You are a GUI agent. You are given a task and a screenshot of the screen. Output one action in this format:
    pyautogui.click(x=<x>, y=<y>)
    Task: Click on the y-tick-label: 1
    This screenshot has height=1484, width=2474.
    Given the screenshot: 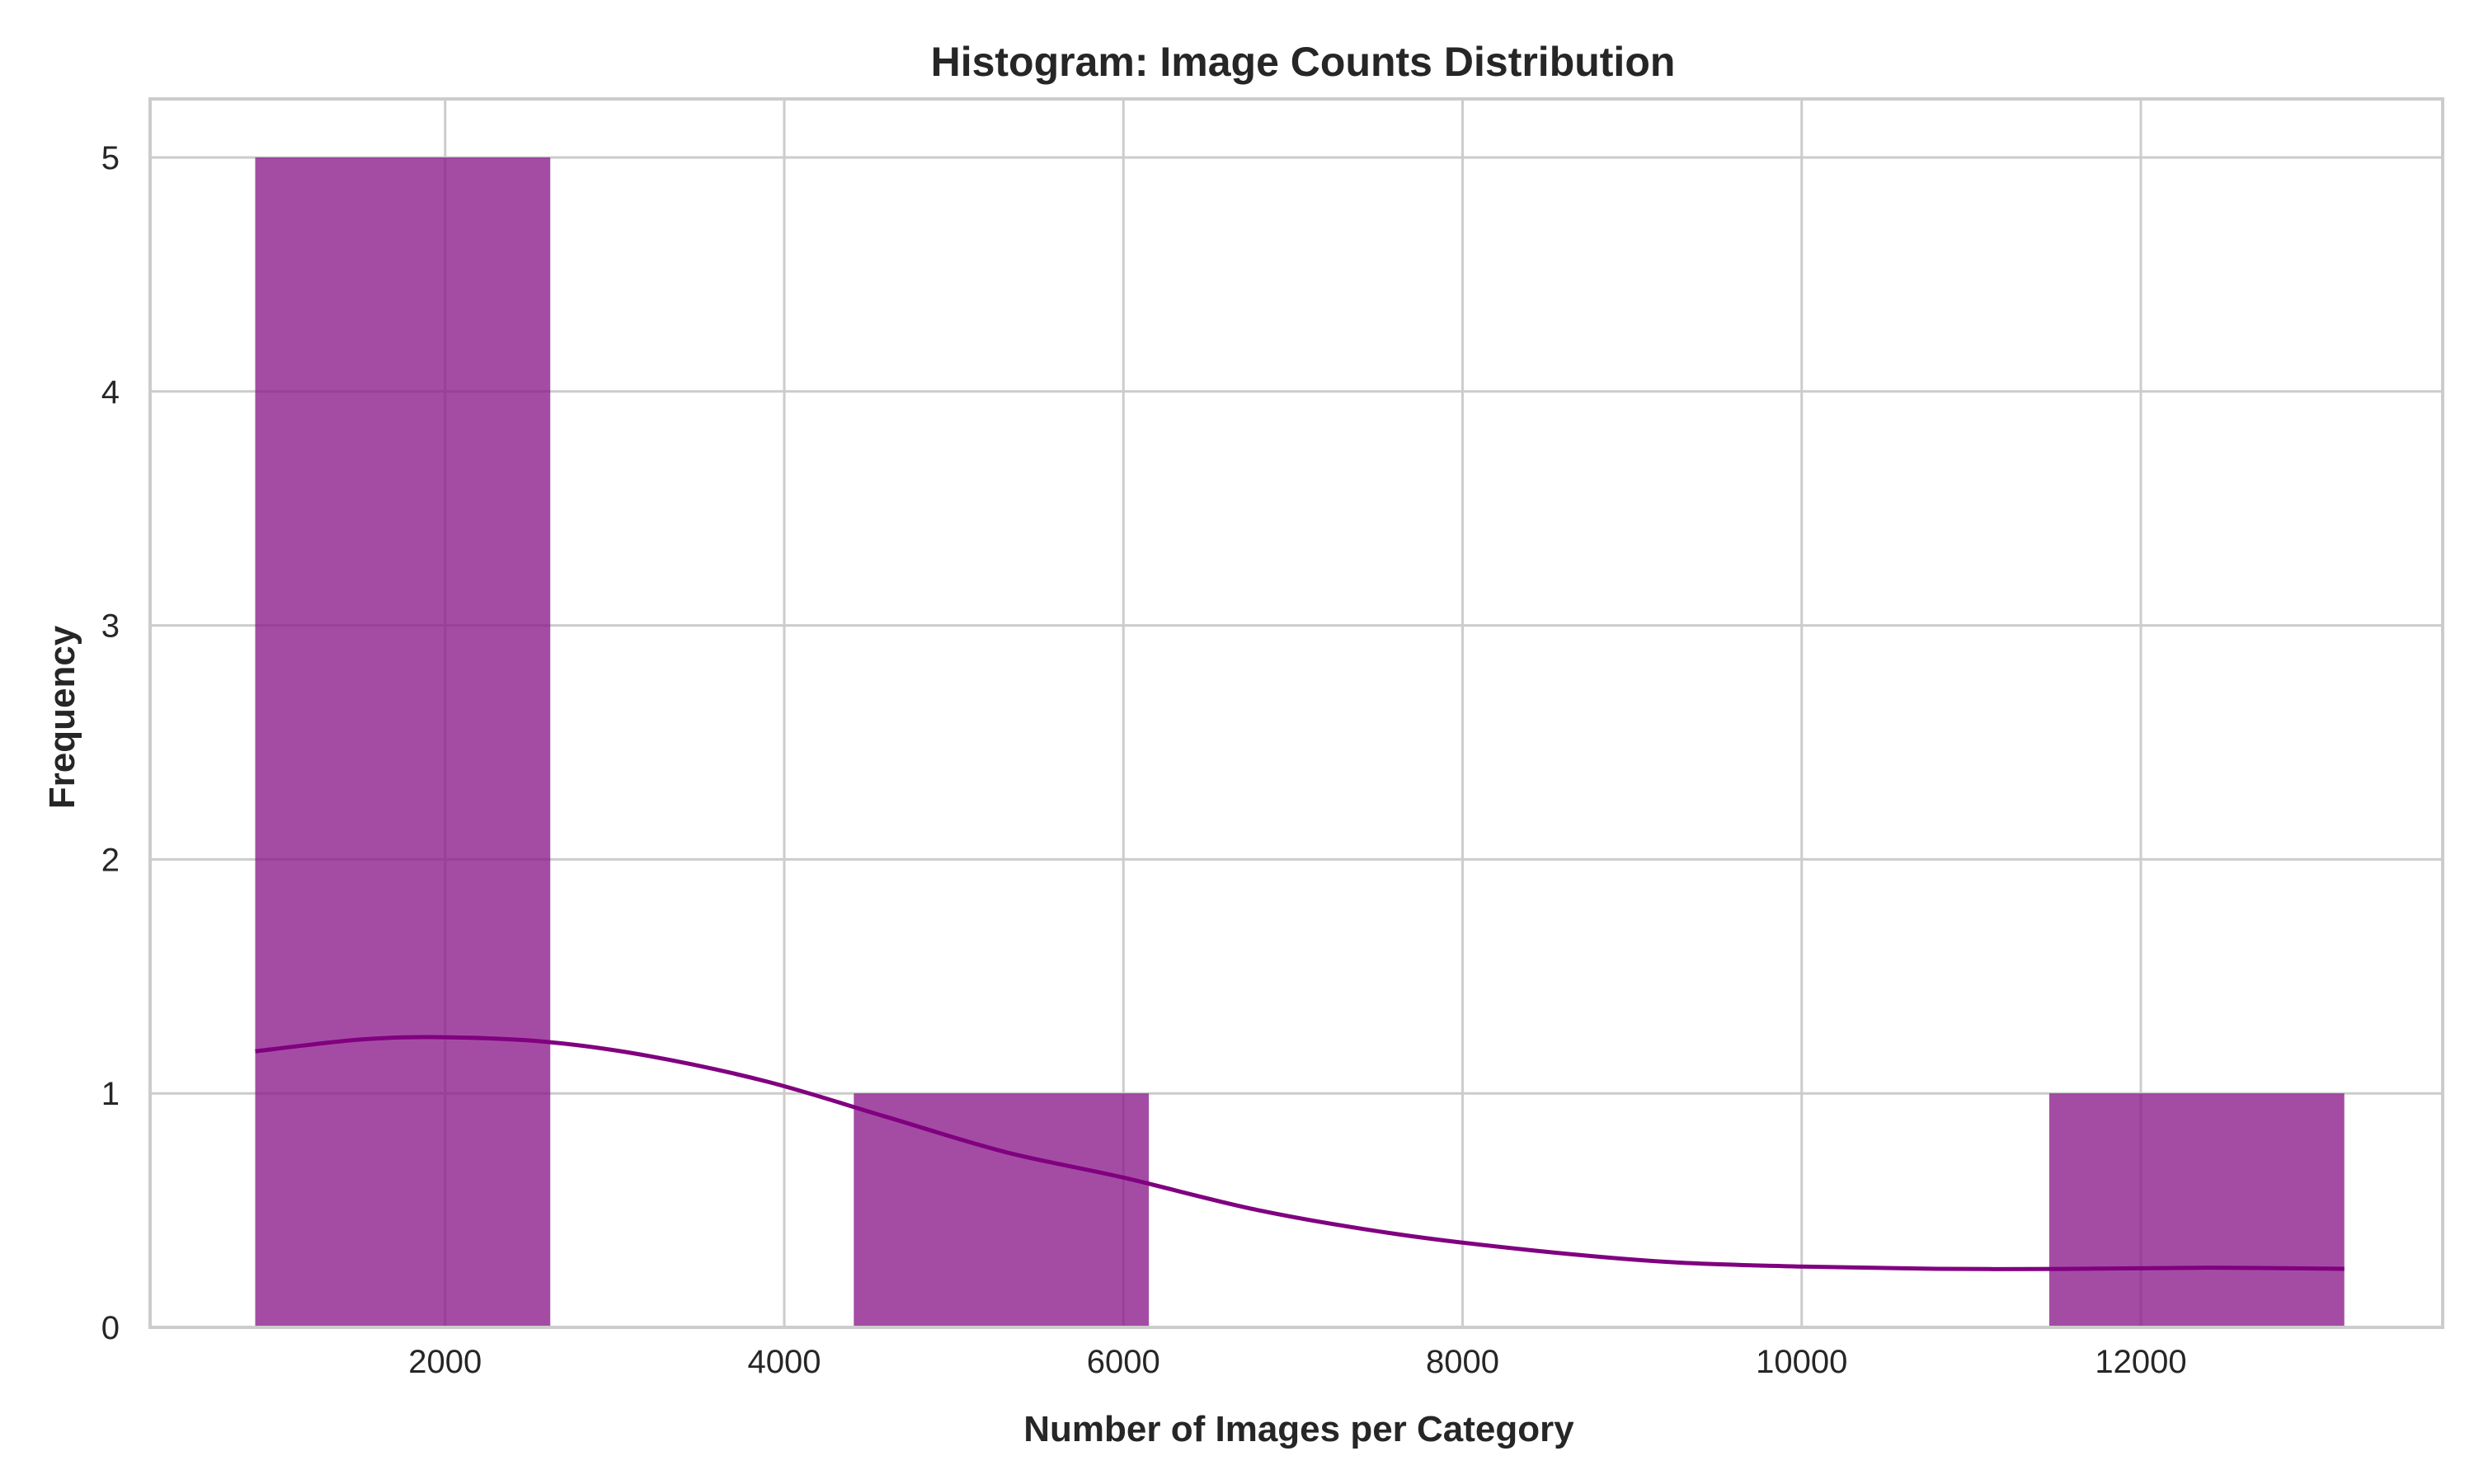 What is the action you would take?
    pyautogui.click(x=110, y=1094)
    